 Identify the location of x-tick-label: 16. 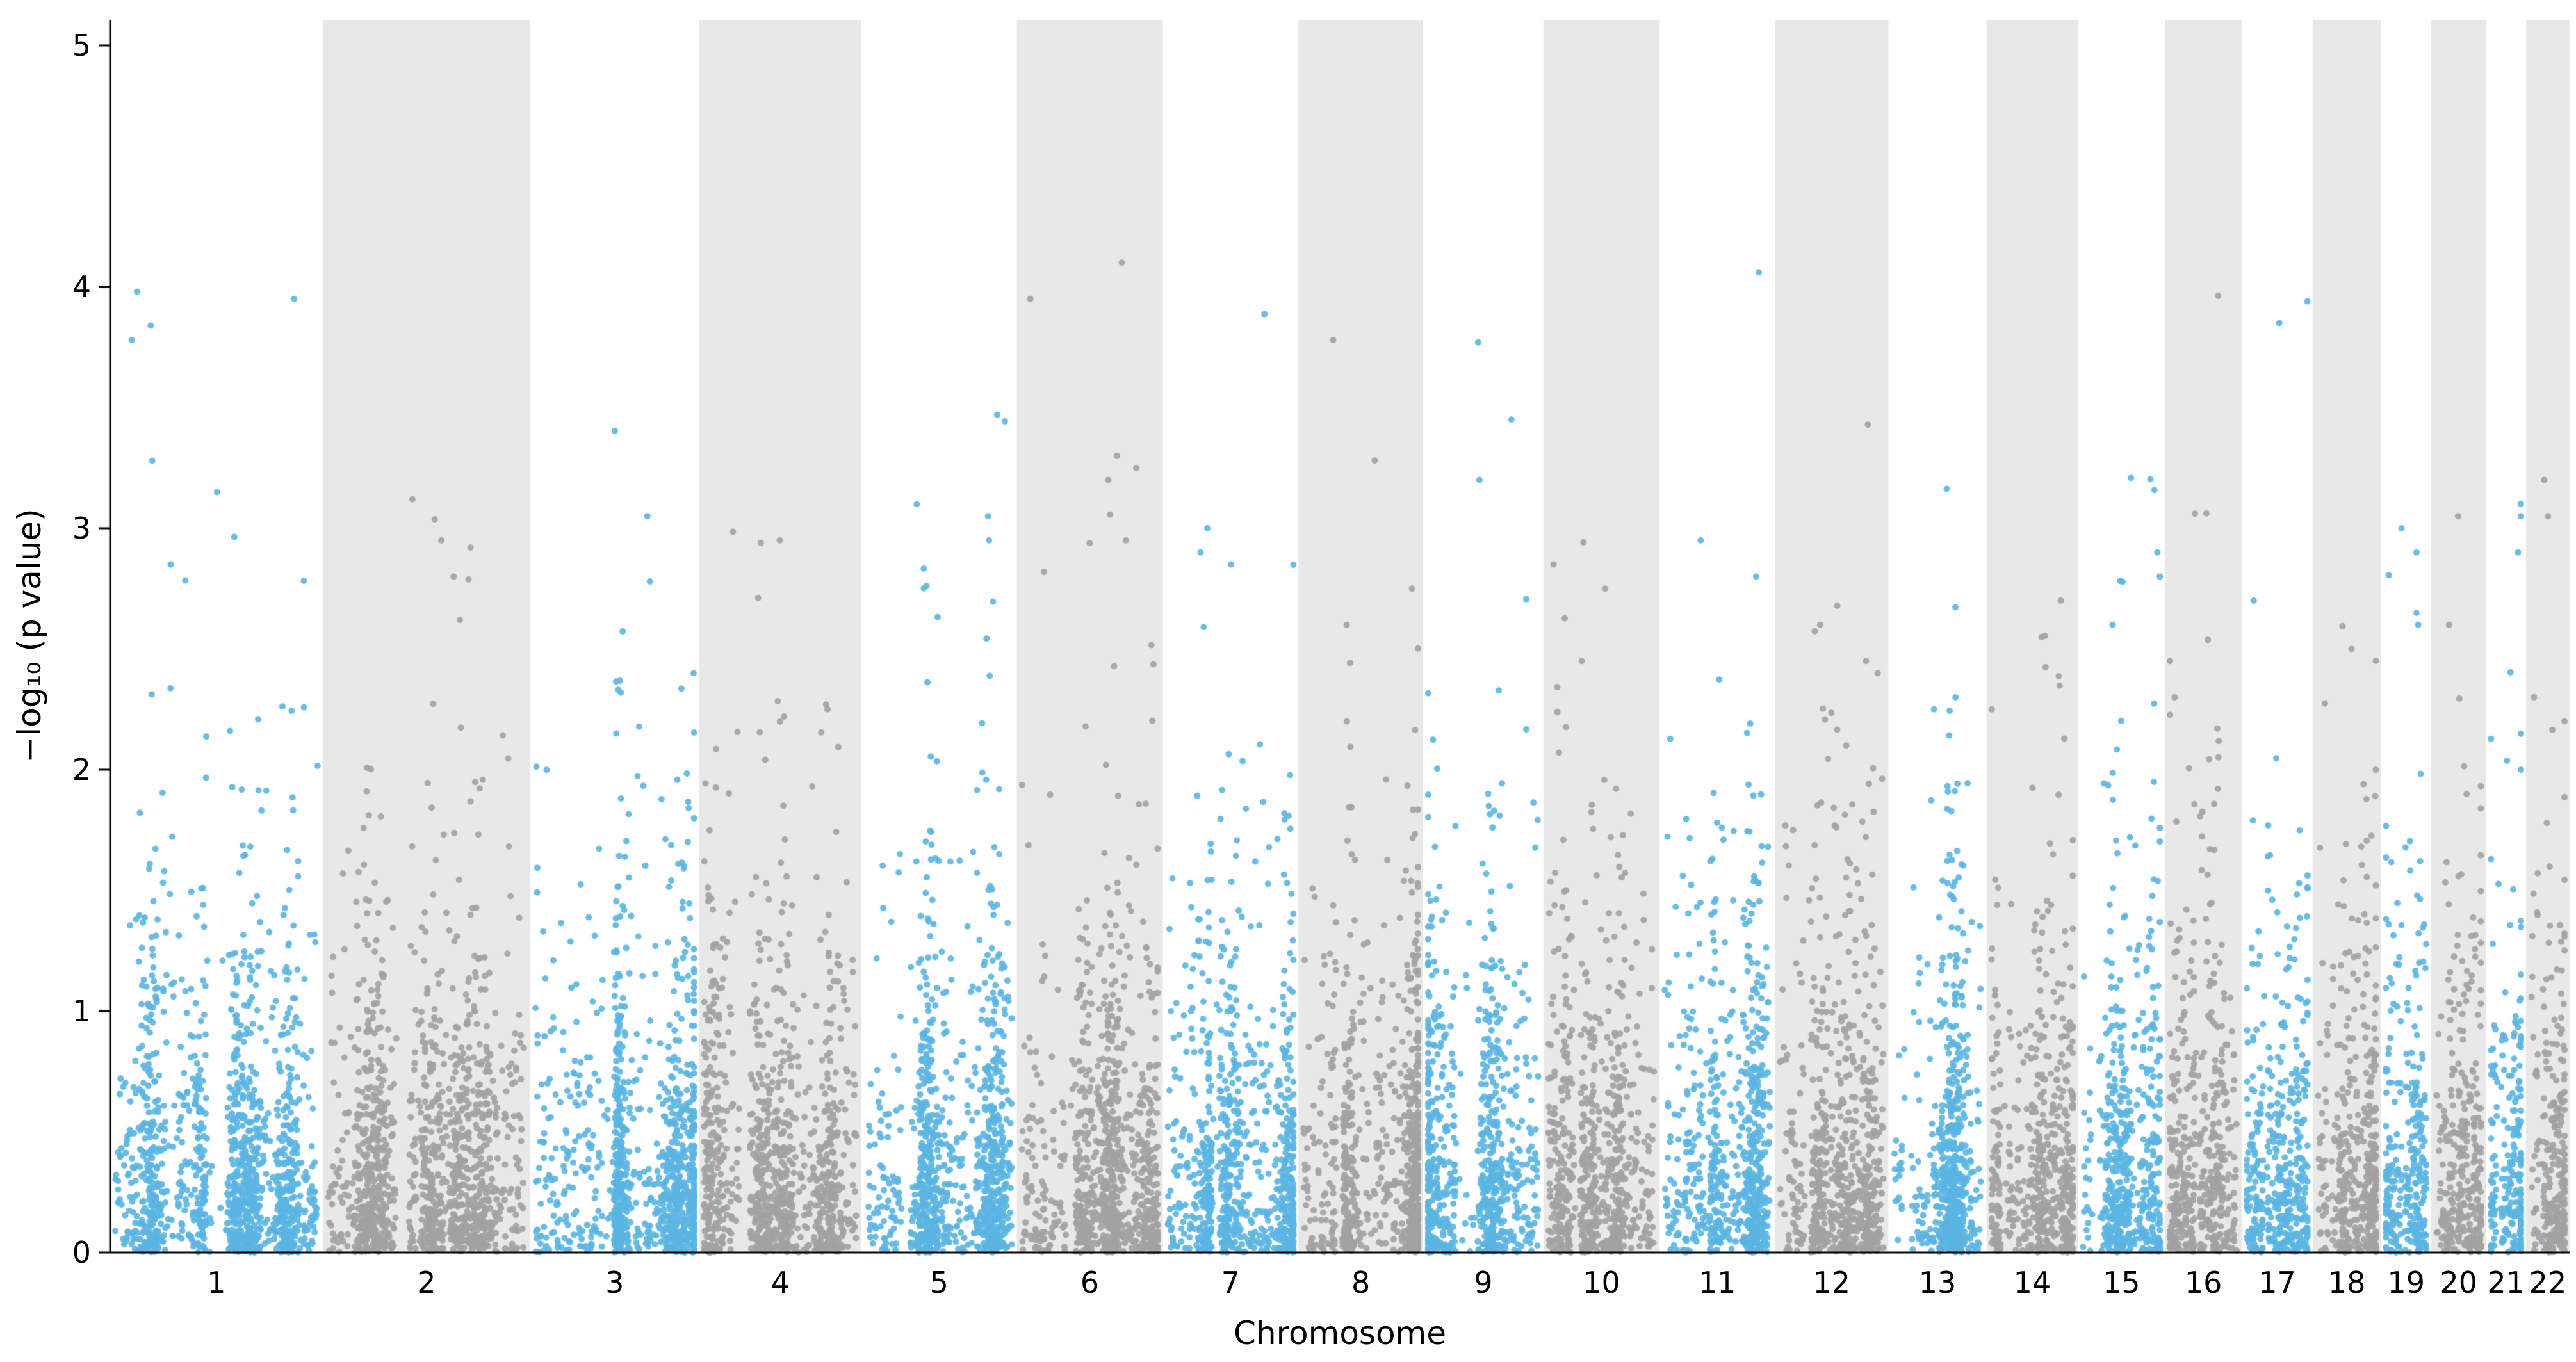
(2203, 1282).